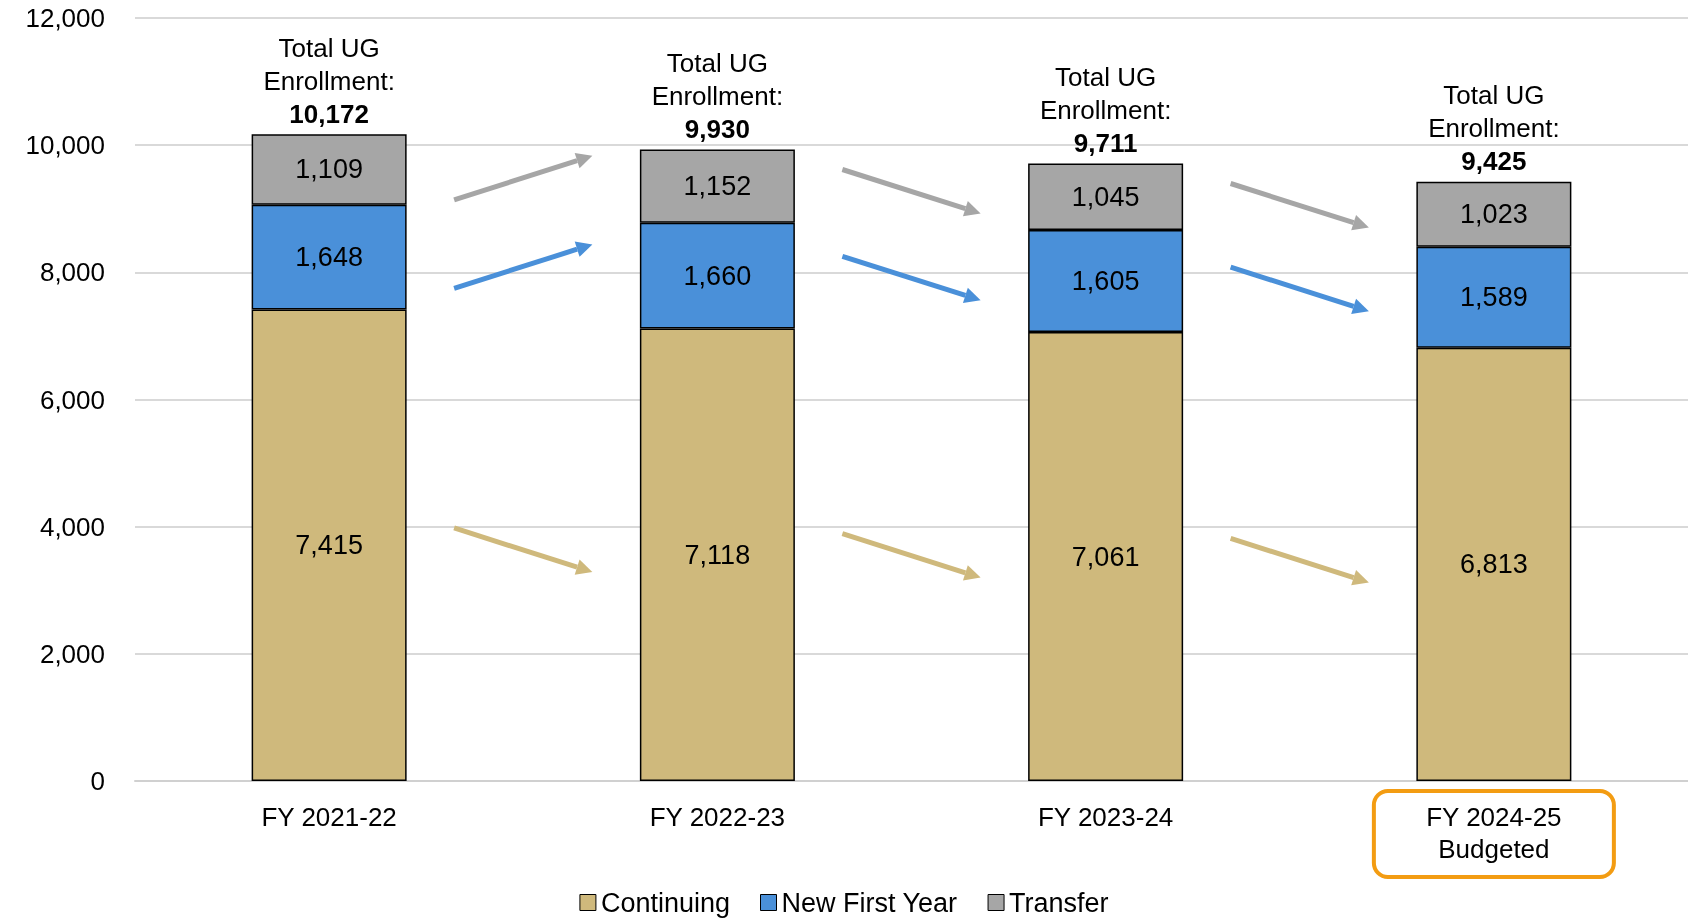 The width and height of the screenshot is (1688, 921). I want to click on data-label: 1,648, so click(329, 257).